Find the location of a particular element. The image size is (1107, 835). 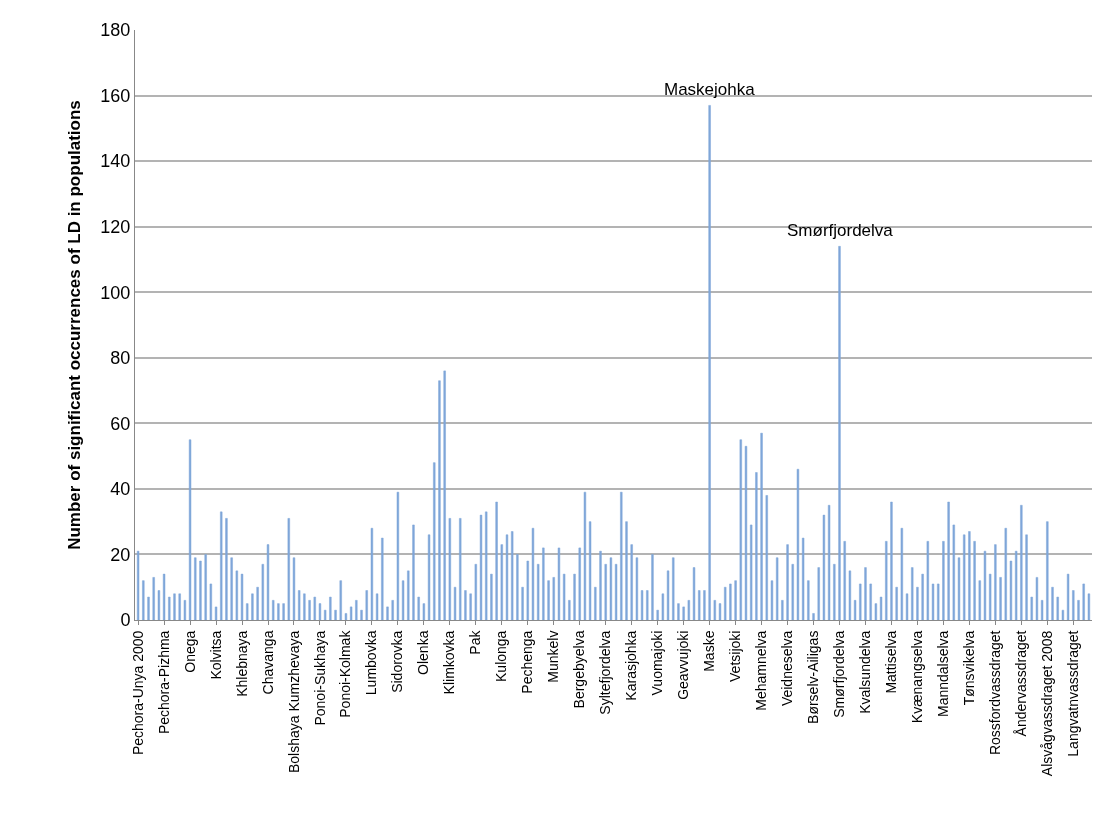

x-tick-label: Vuomajoki is located at coordinates (657, 663).